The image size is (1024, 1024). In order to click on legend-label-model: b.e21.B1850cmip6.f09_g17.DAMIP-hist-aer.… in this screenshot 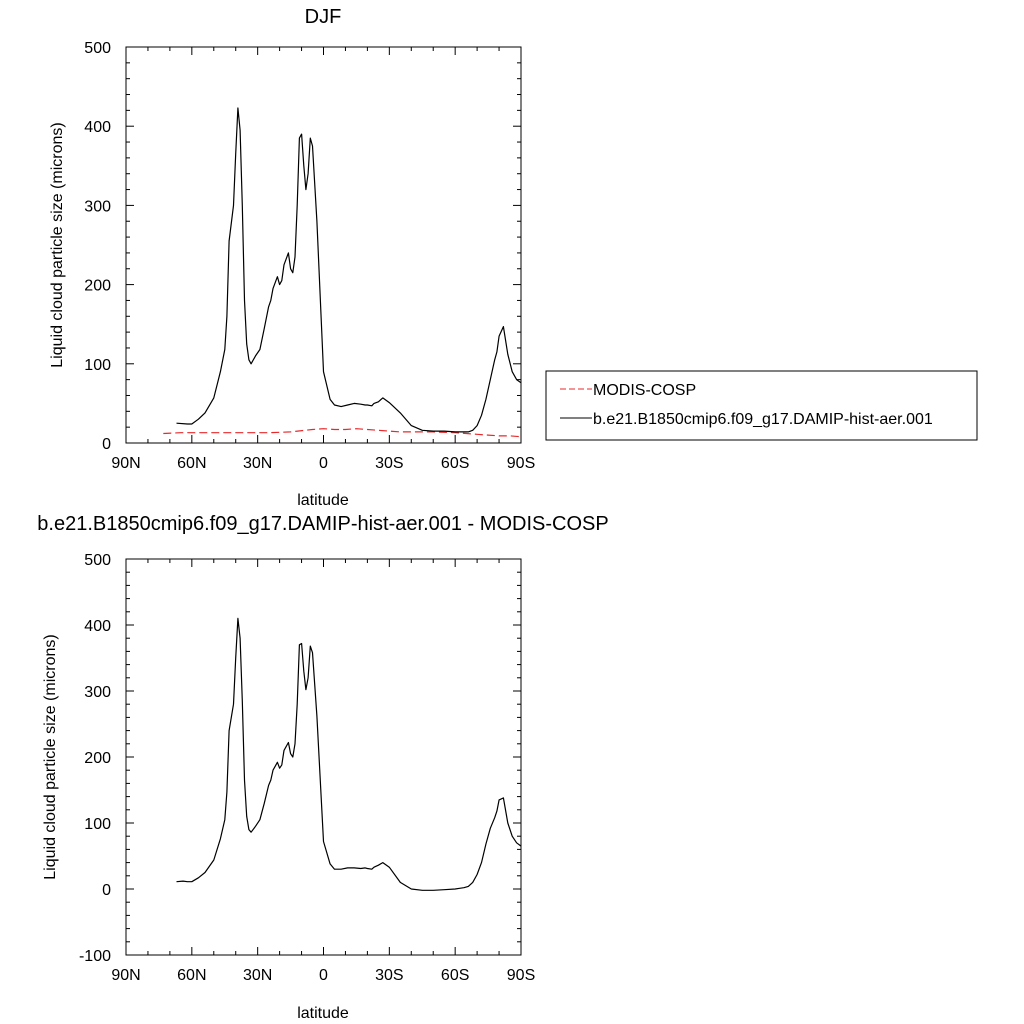, I will do `click(763, 419)`.